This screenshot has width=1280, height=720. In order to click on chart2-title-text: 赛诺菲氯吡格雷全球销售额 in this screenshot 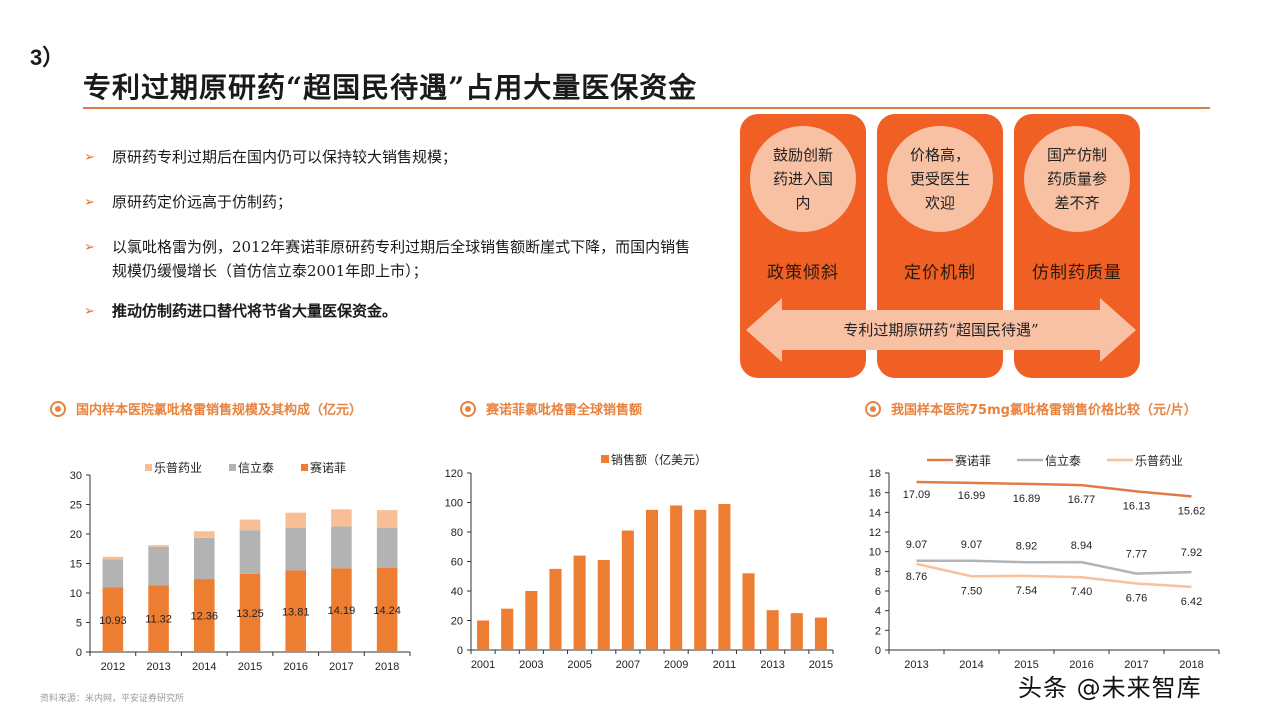, I will do `click(564, 410)`.